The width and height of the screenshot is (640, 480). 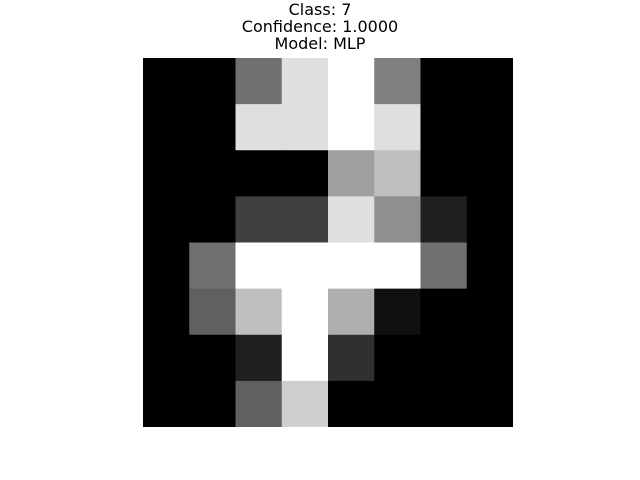 I want to click on pixel-r2-c0, so click(x=166, y=173).